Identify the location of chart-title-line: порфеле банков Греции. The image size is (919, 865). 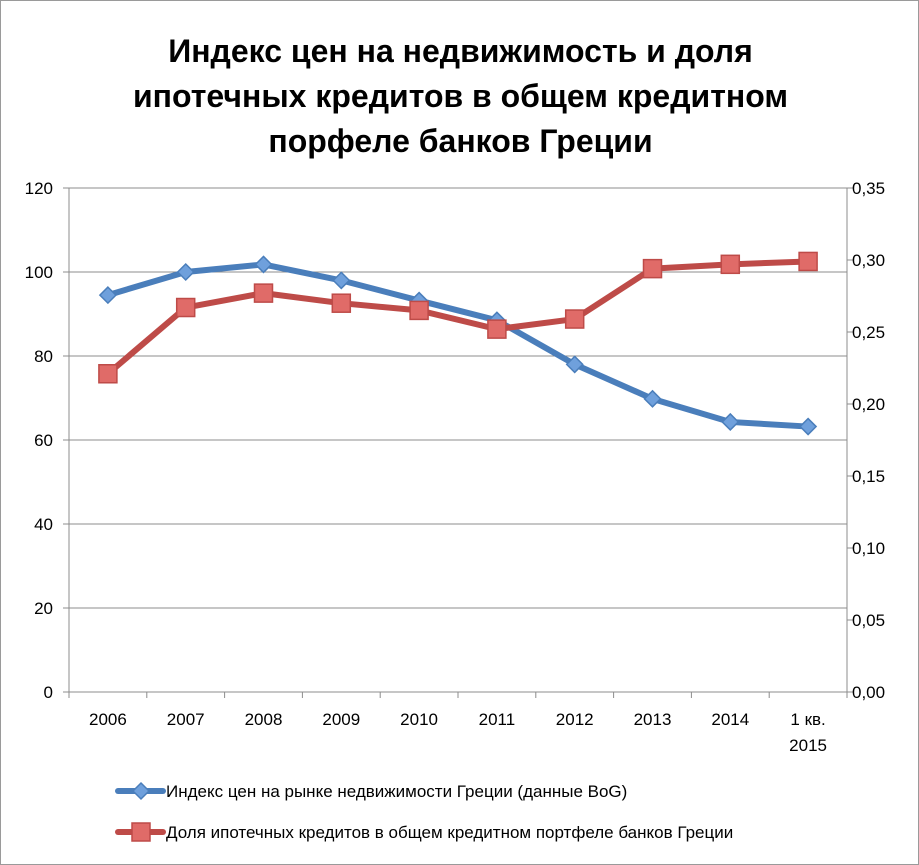
(460, 141).